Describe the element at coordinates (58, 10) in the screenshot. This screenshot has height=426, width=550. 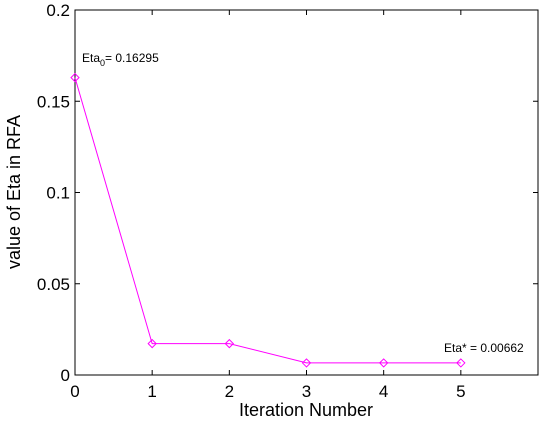
I see `y-tick-label: 0.2` at that location.